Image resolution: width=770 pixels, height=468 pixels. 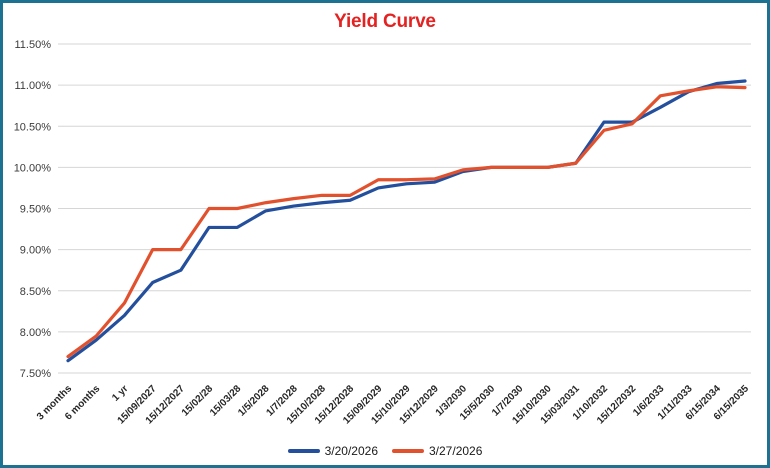 What do you see at coordinates (35, 374) in the screenshot?
I see `y-axis-tick-label: 7.50%` at bounding box center [35, 374].